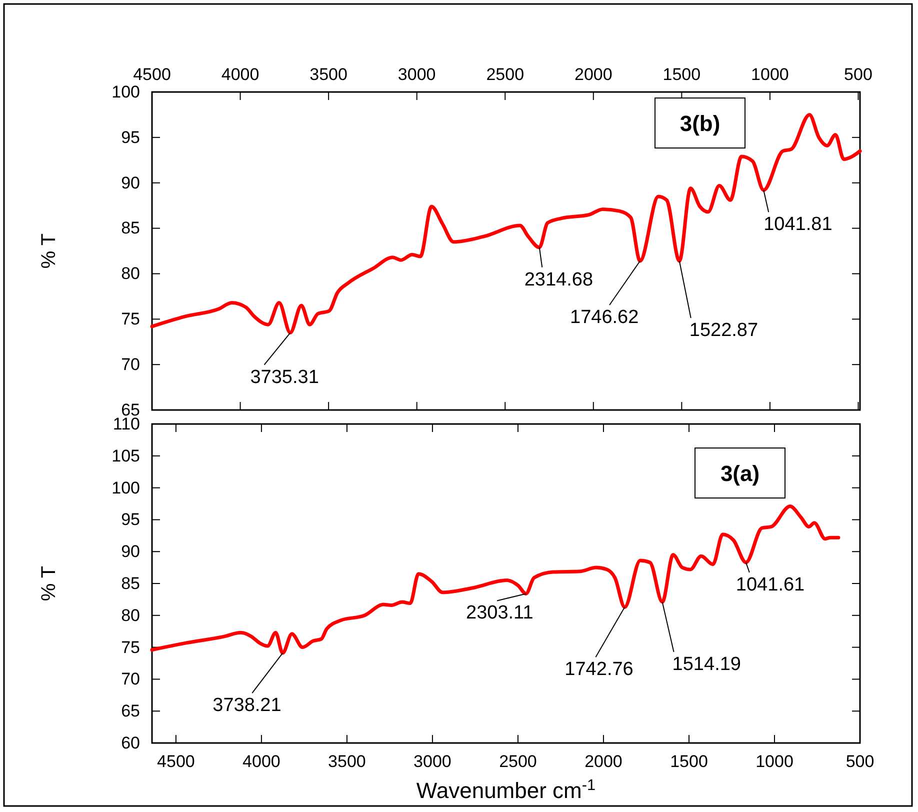  What do you see at coordinates (126, 456) in the screenshot?
I see `y-tick-label: 105` at bounding box center [126, 456].